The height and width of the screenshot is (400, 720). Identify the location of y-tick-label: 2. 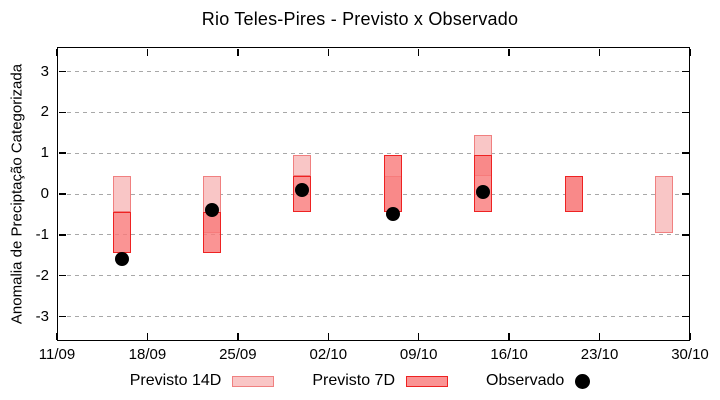
(44, 112).